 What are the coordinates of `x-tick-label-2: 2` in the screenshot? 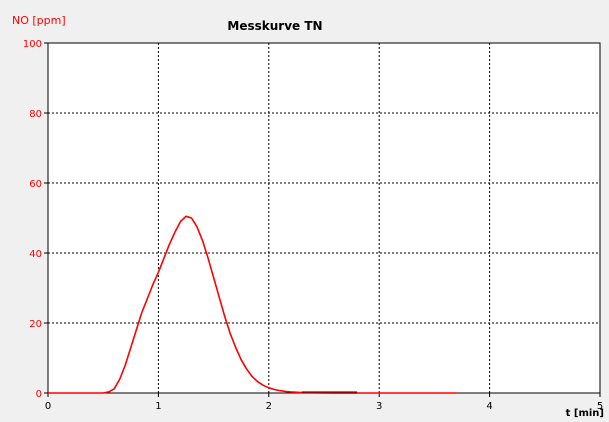 It's located at (269, 406).